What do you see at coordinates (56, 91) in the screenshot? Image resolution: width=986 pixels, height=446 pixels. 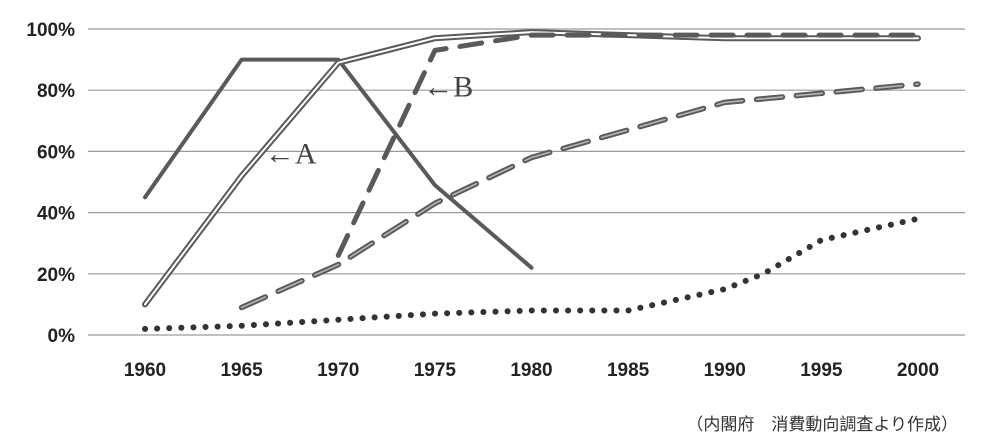 I see `y-tick-label: 80%` at bounding box center [56, 91].